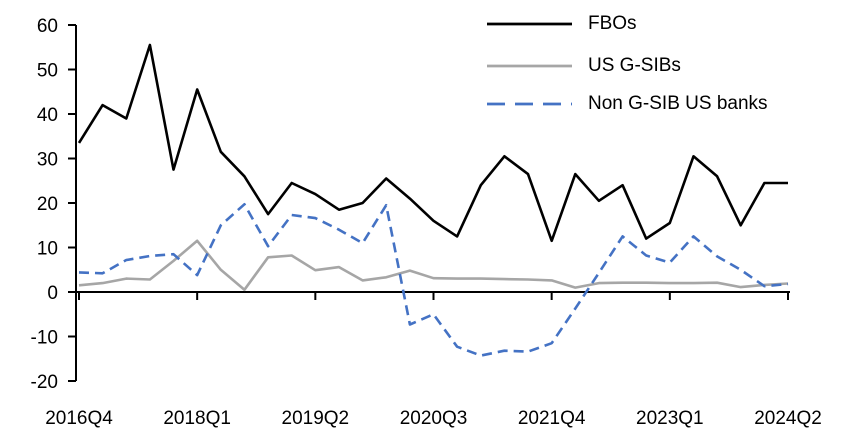 The height and width of the screenshot is (442, 852). I want to click on legend-label-fbos: FBOs, so click(612, 23).